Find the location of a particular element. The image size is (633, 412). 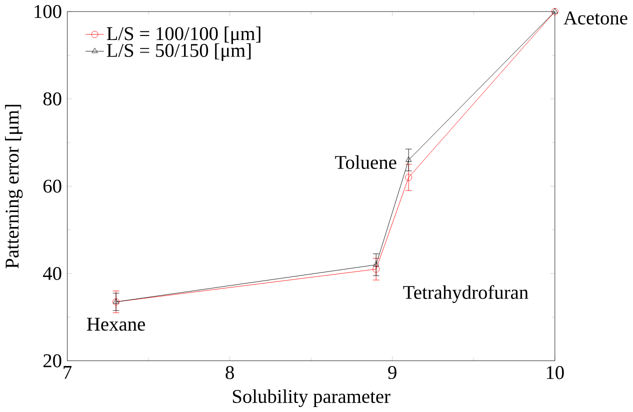

legend-label: L/S = 100/100 [μm] is located at coordinates (183, 35).